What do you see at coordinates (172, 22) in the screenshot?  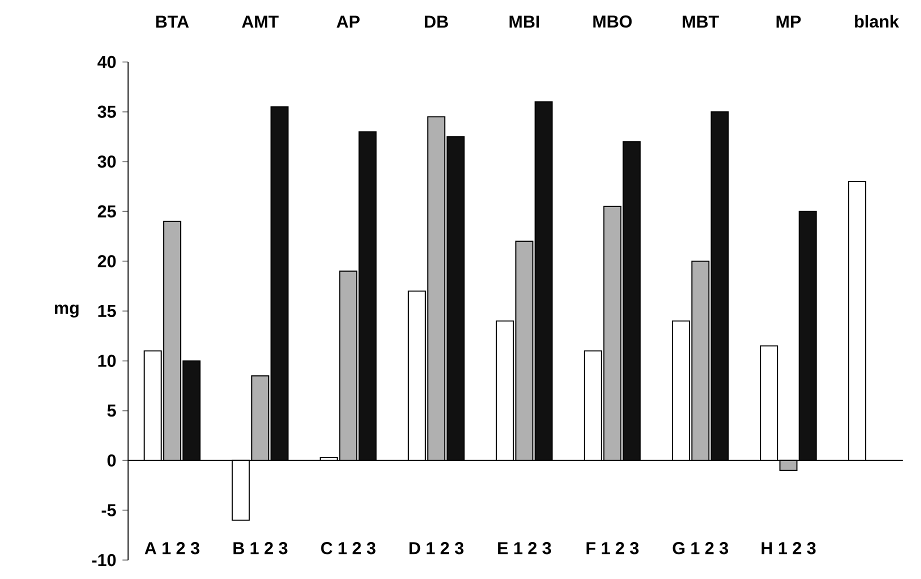 I see `x-tick-label: BTA` at bounding box center [172, 22].